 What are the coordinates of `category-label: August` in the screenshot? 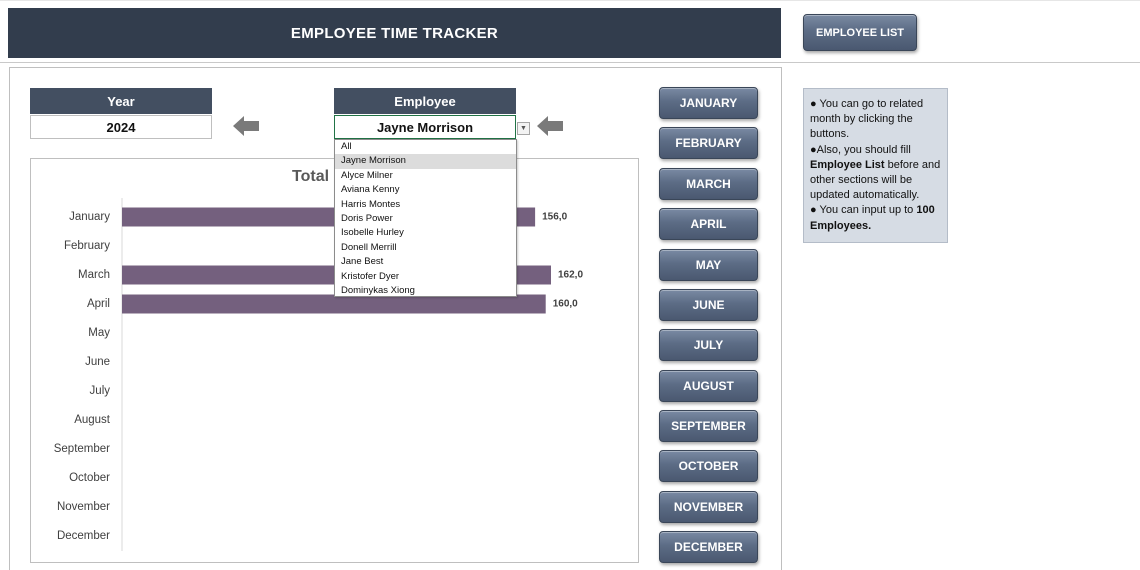 It's located at (92, 420).